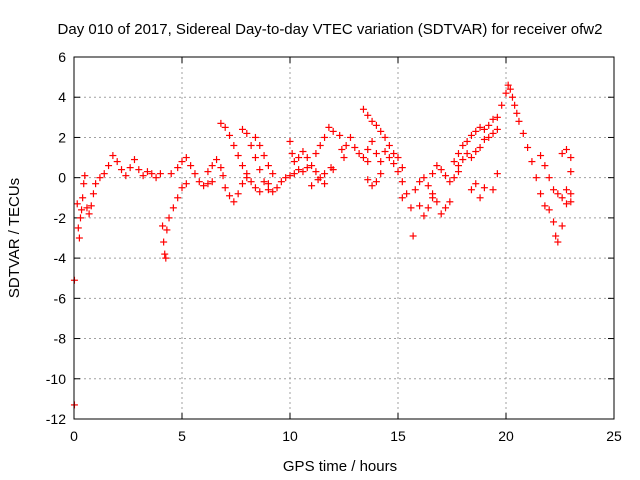  What do you see at coordinates (62, 178) in the screenshot?
I see `y-tick-label: 0` at bounding box center [62, 178].